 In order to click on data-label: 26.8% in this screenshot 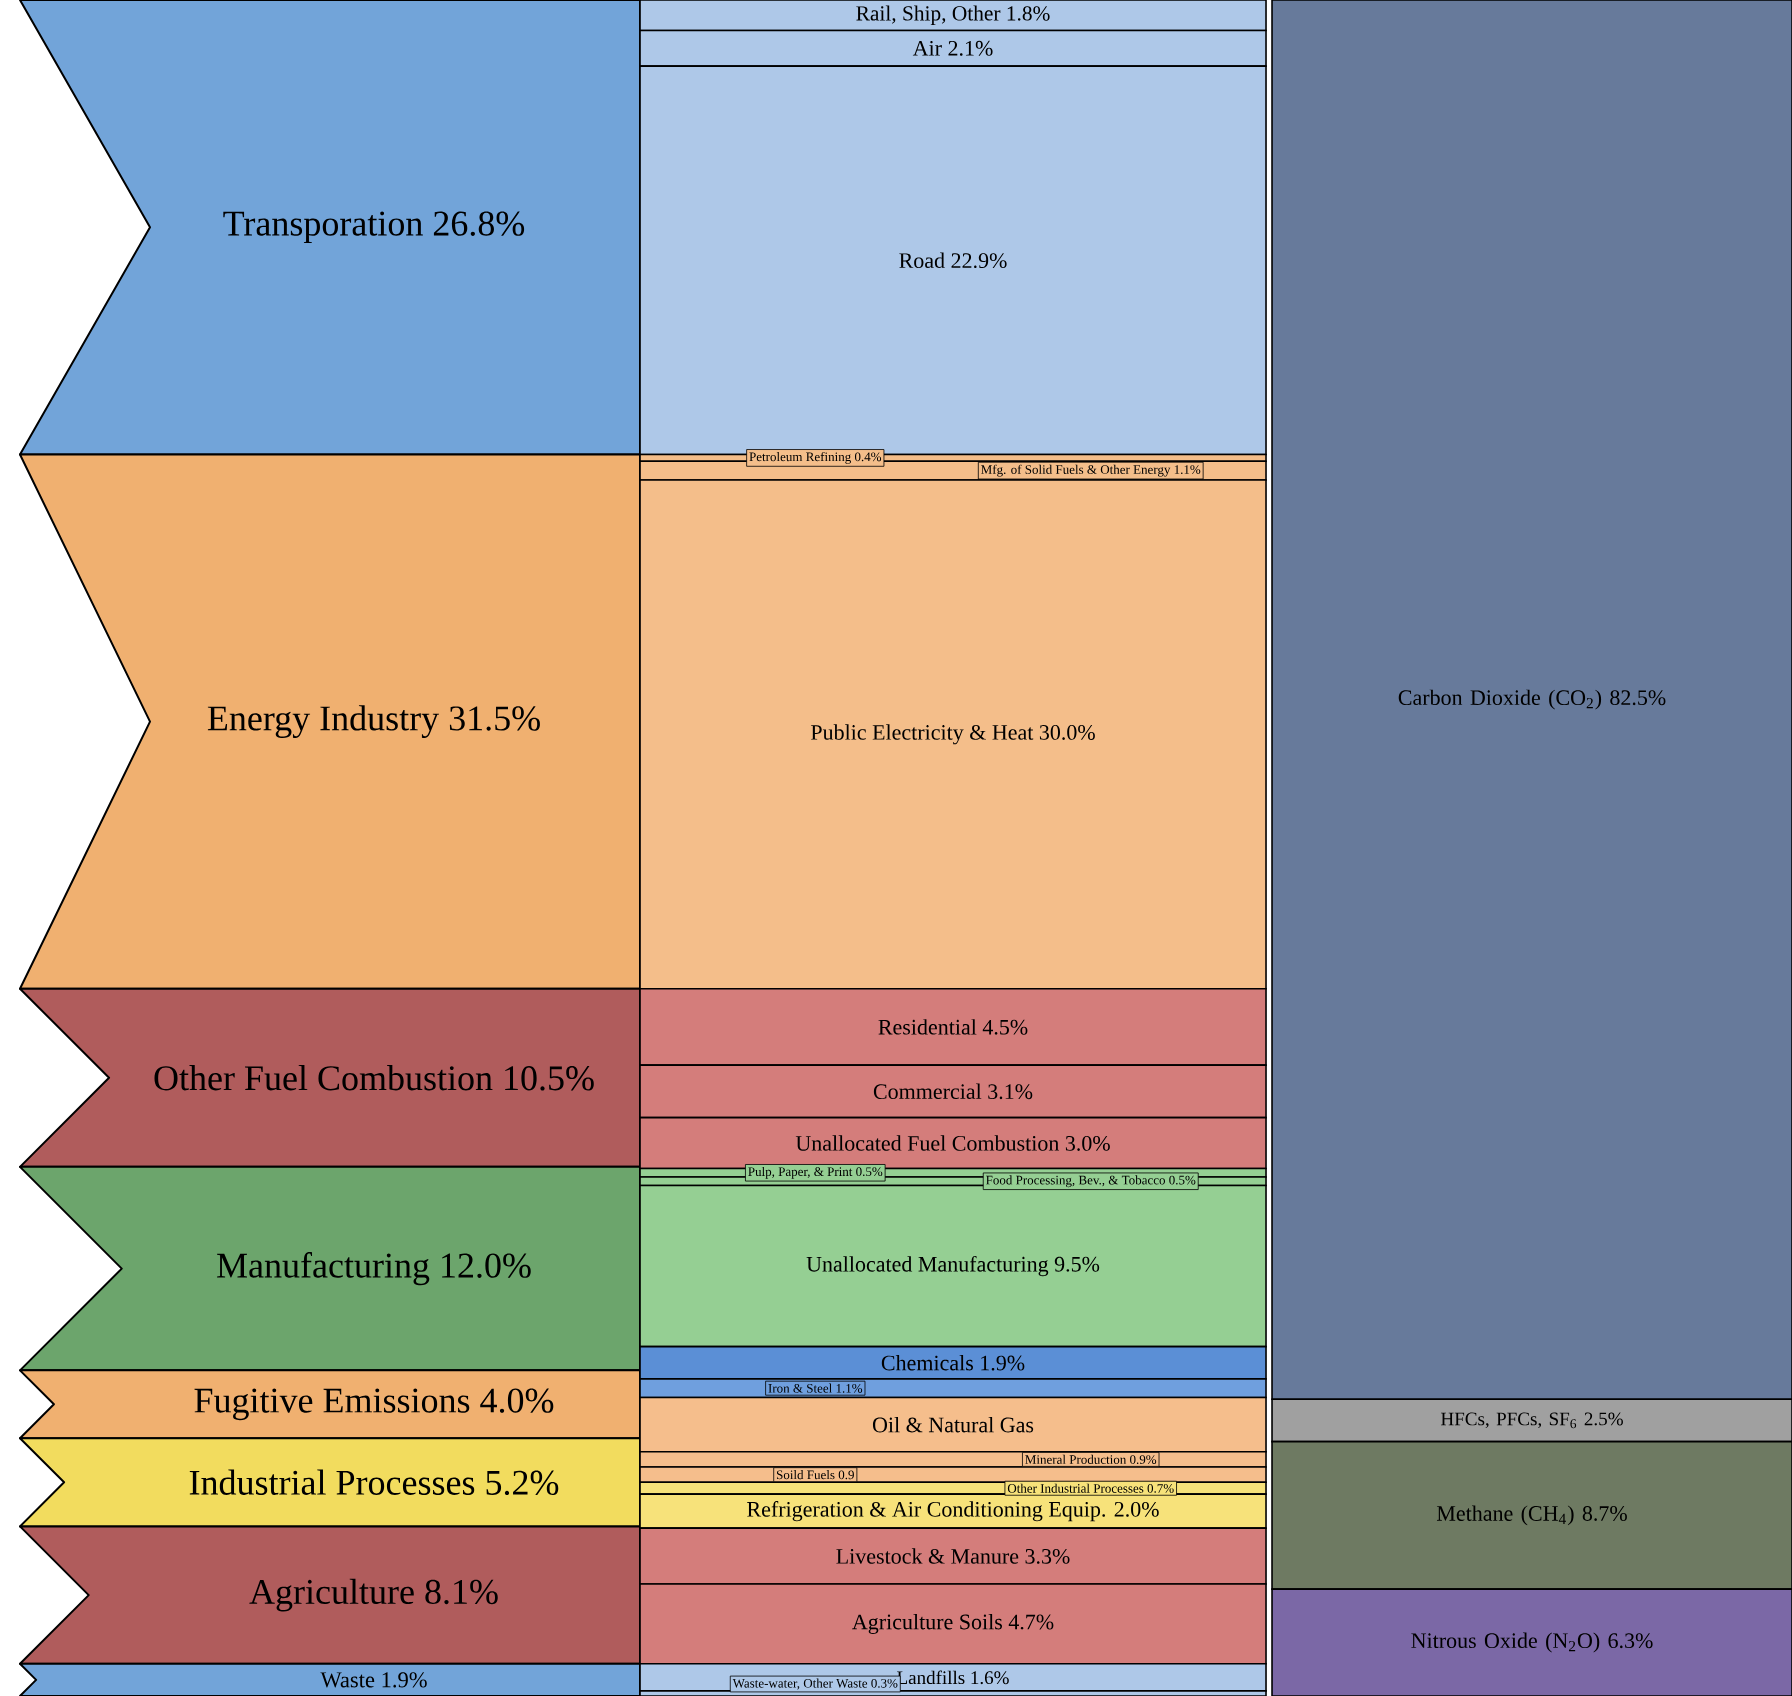, I will do `click(479, 223)`.